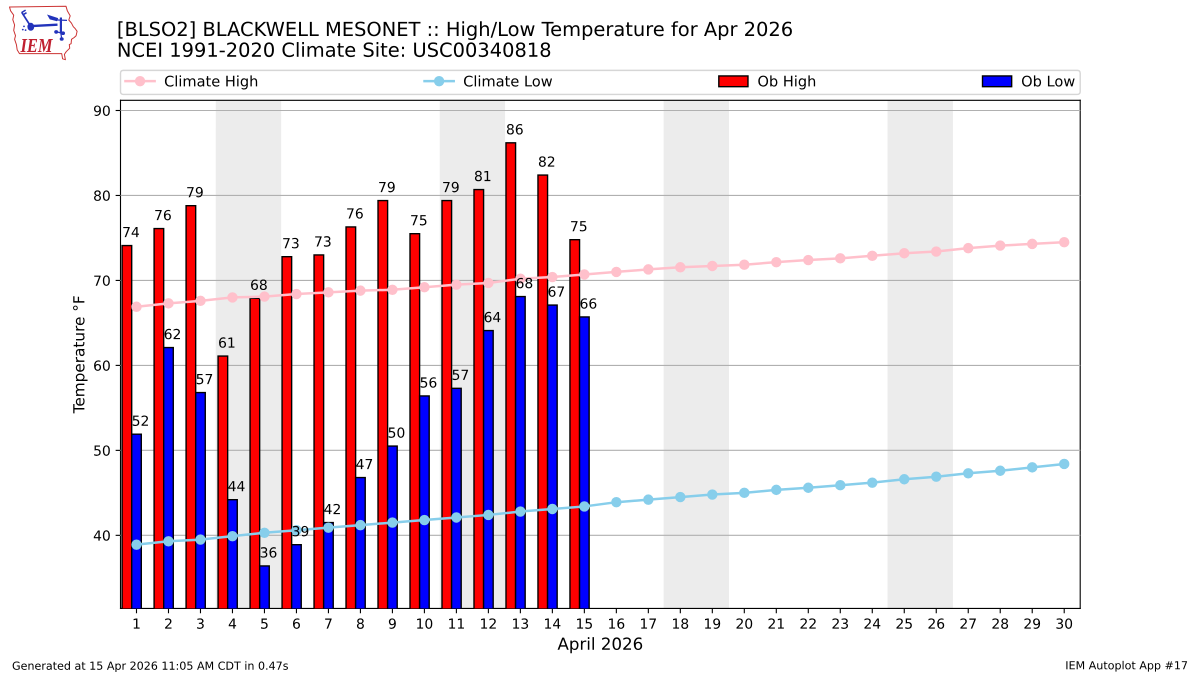  What do you see at coordinates (36, 46) in the screenshot?
I see `svg-text: IEM` at bounding box center [36, 46].